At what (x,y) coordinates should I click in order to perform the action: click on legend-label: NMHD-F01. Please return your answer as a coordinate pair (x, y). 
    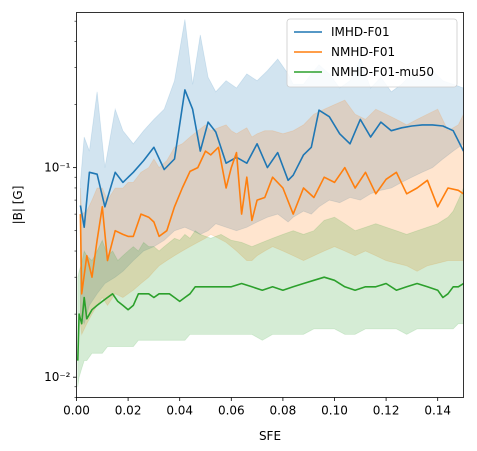
    Looking at the image, I should click on (363, 52).